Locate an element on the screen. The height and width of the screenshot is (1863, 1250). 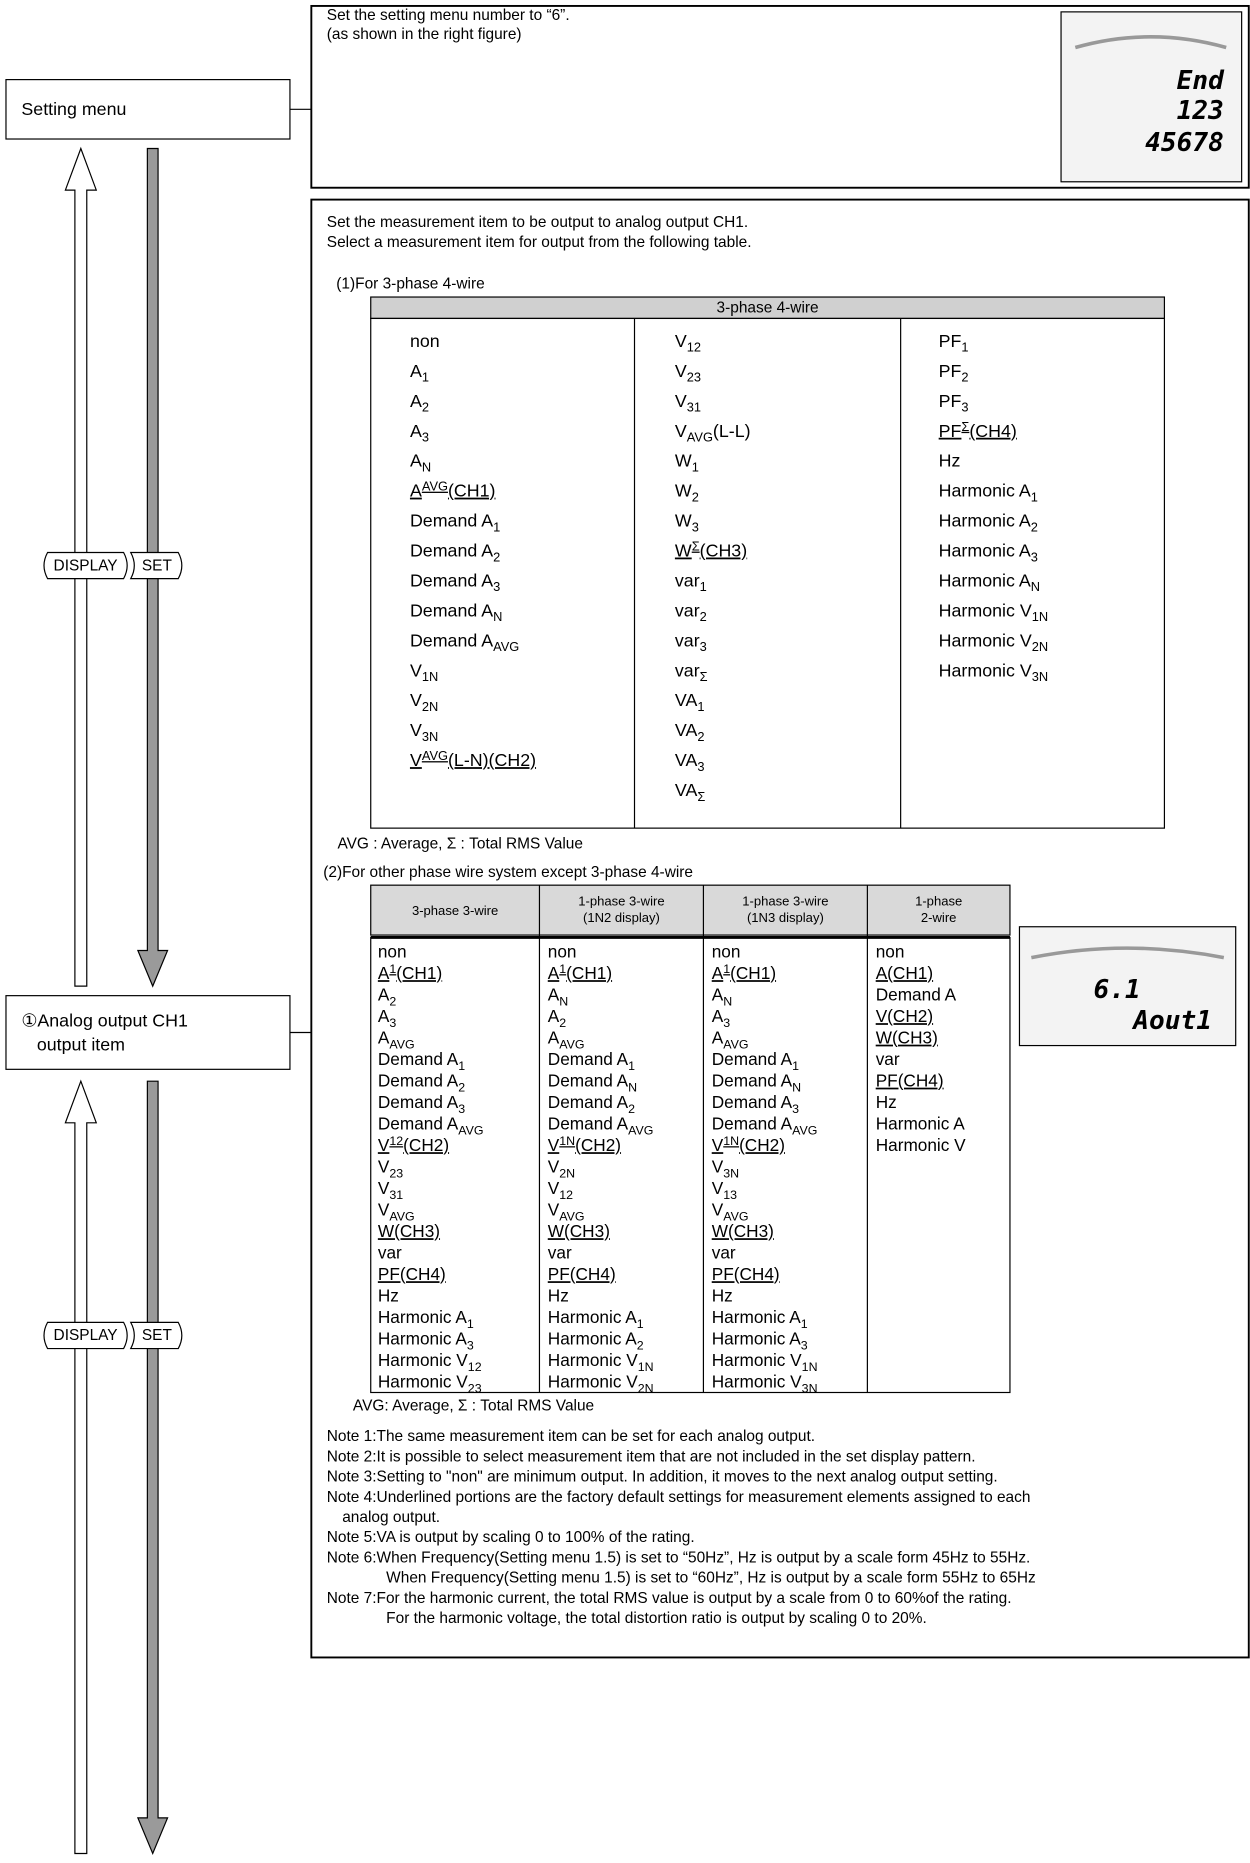
table-cell: varΣ is located at coordinates (691, 672).